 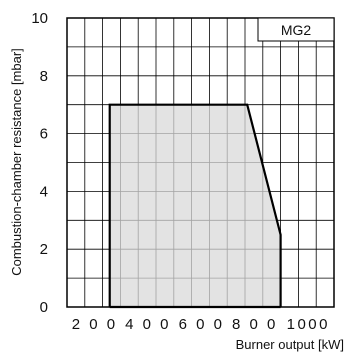 I want to click on legend-box, so click(x=296, y=29).